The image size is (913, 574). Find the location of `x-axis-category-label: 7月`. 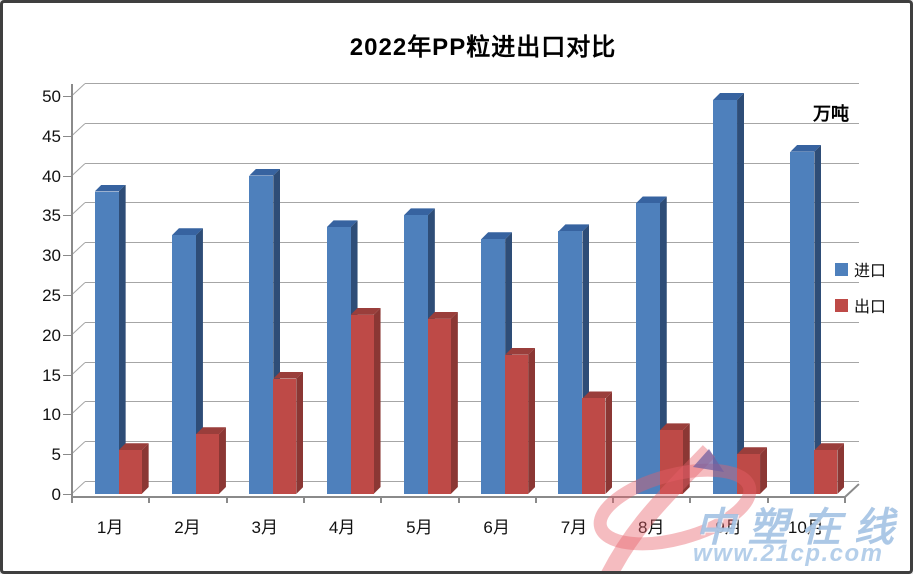

x-axis-category-label: 7月 is located at coordinates (574, 527).